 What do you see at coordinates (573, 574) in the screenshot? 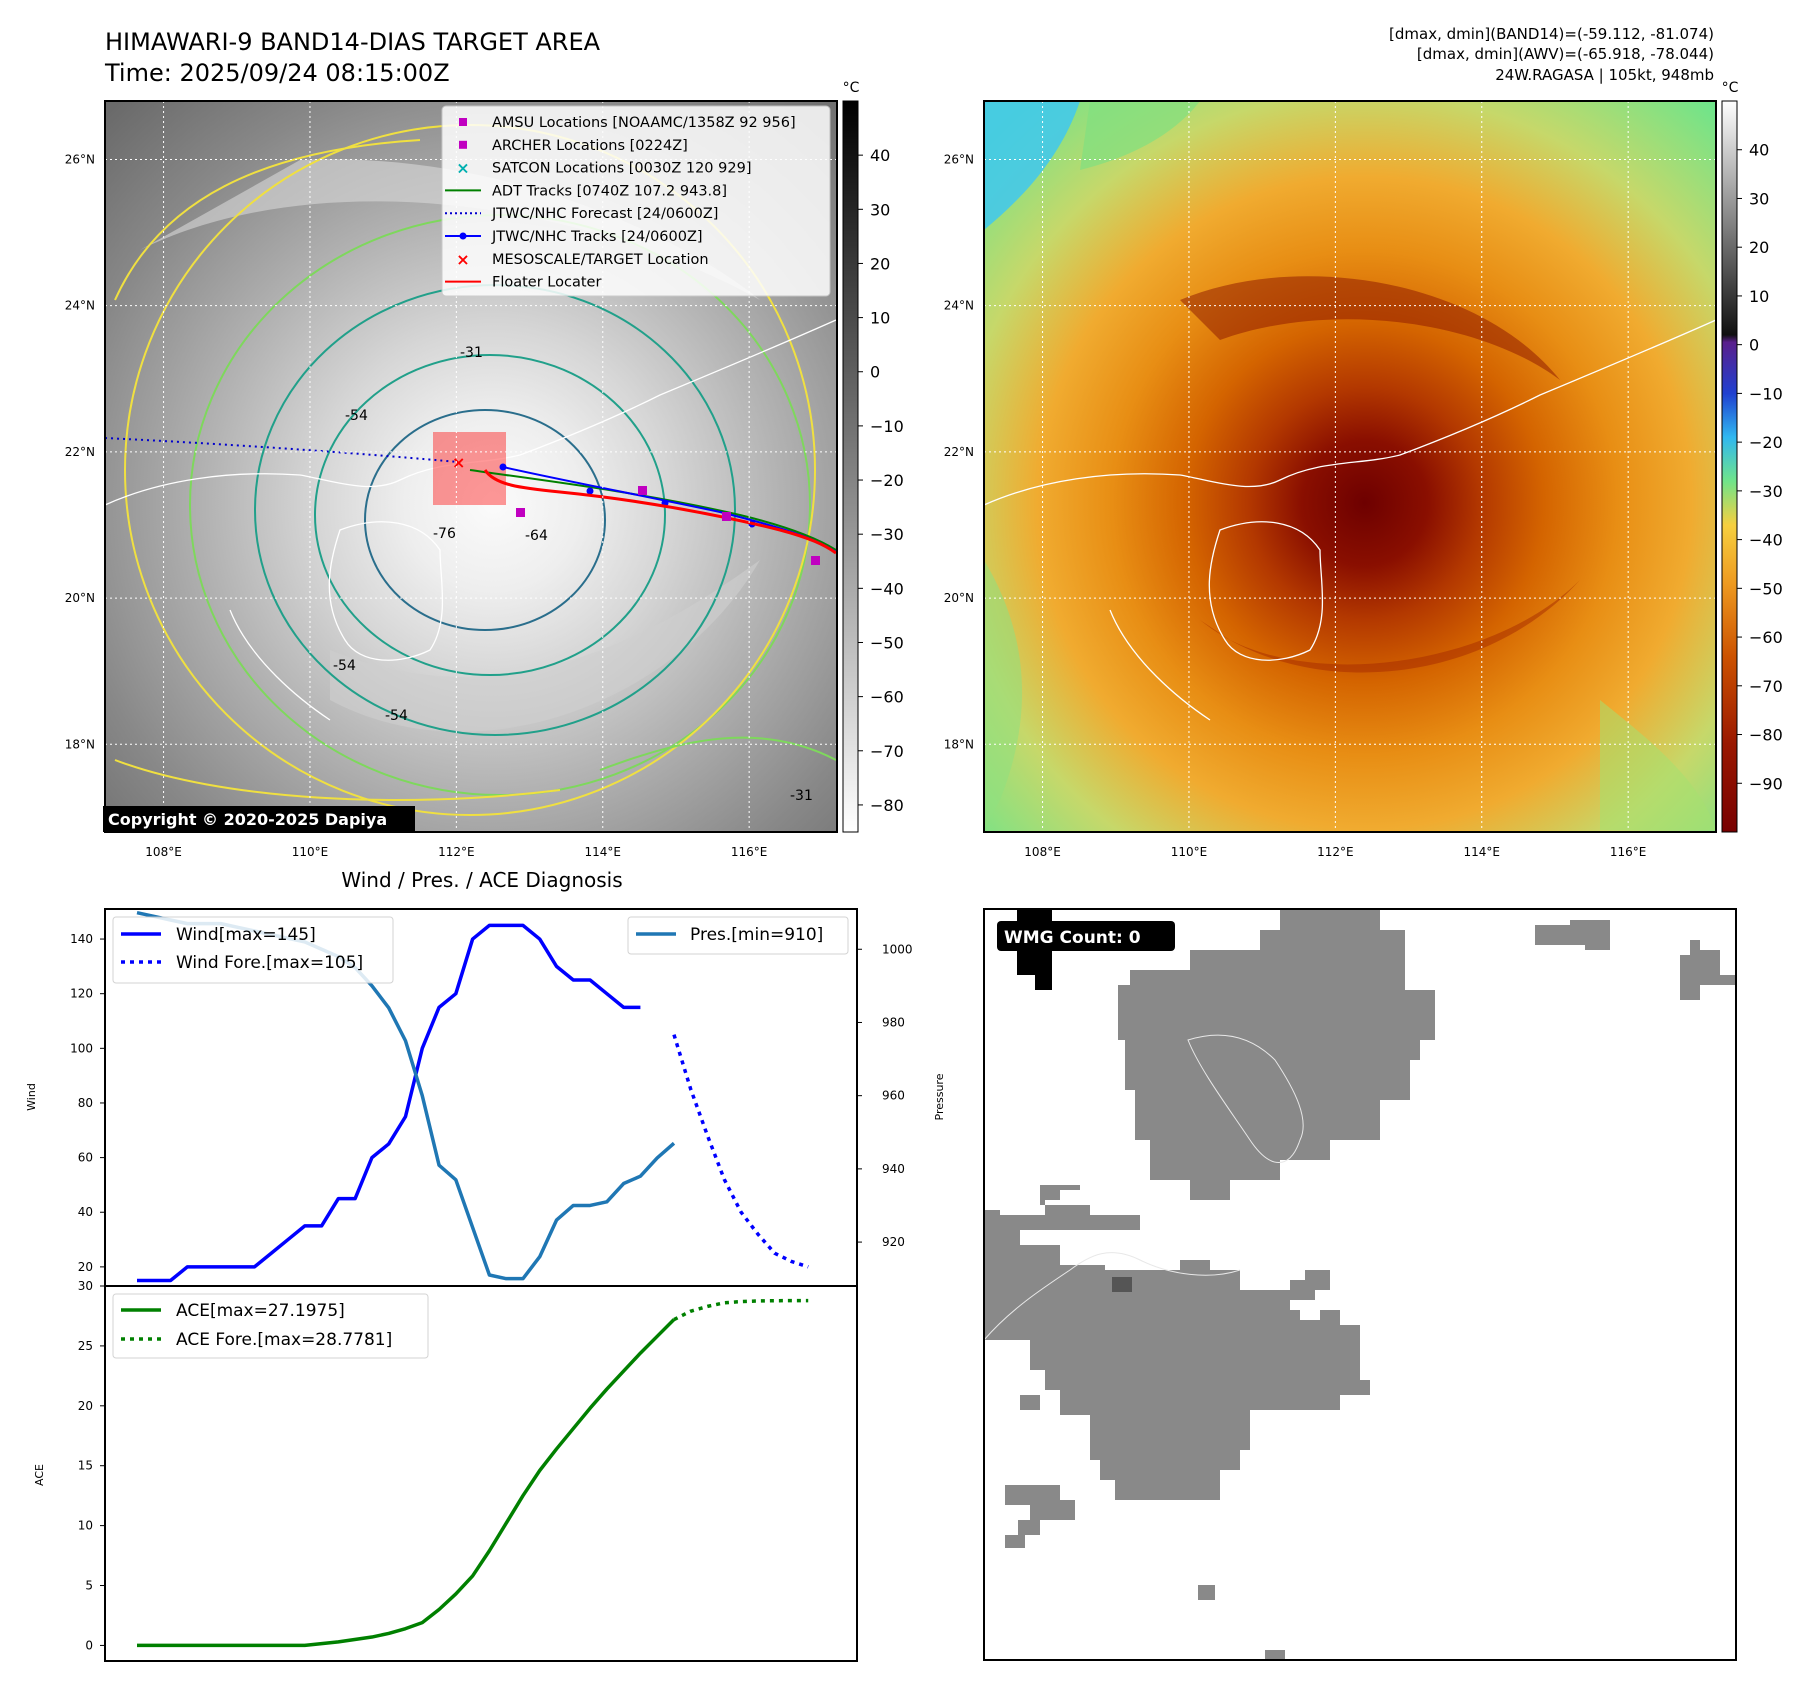
I see `contour-label-group: -31 -54 -64 -76 -54 -31 -54` at bounding box center [573, 574].